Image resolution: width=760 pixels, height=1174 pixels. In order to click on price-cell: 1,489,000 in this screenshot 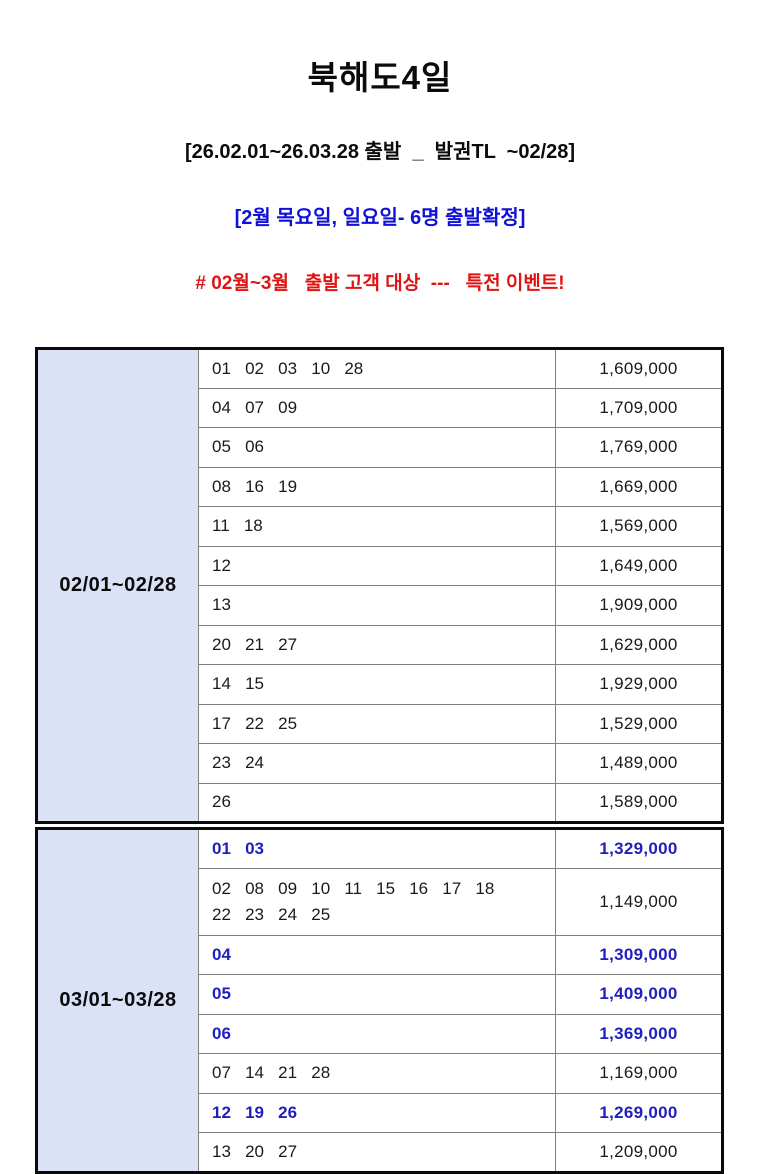, I will do `click(639, 763)`.